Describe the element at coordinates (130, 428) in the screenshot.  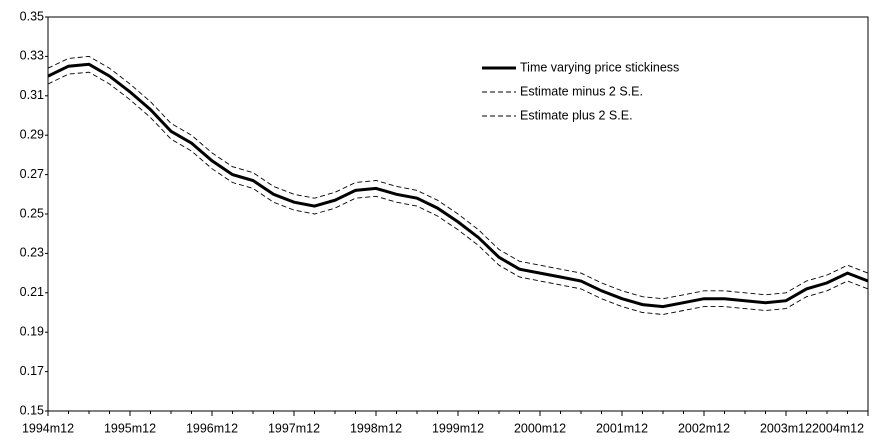
I see `x-tick-label: 1995m12` at that location.